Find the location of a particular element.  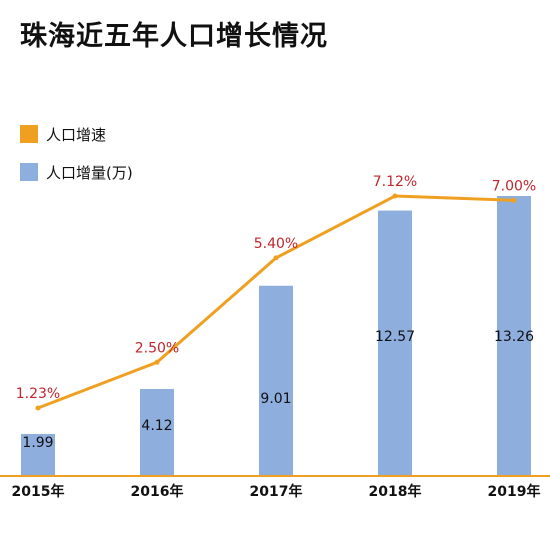

bar-2018年 is located at coordinates (395, 343).